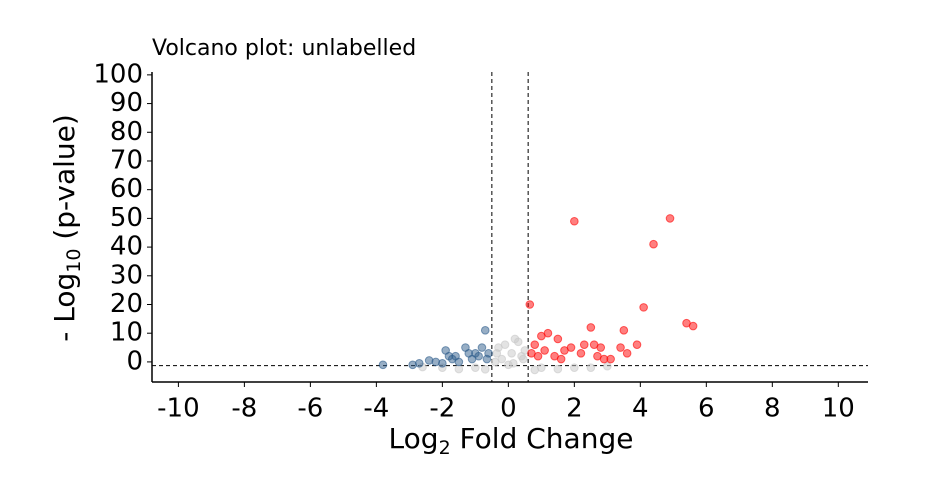 This screenshot has height=496, width=930. I want to click on x-tick-label: 0, so click(508, 409).